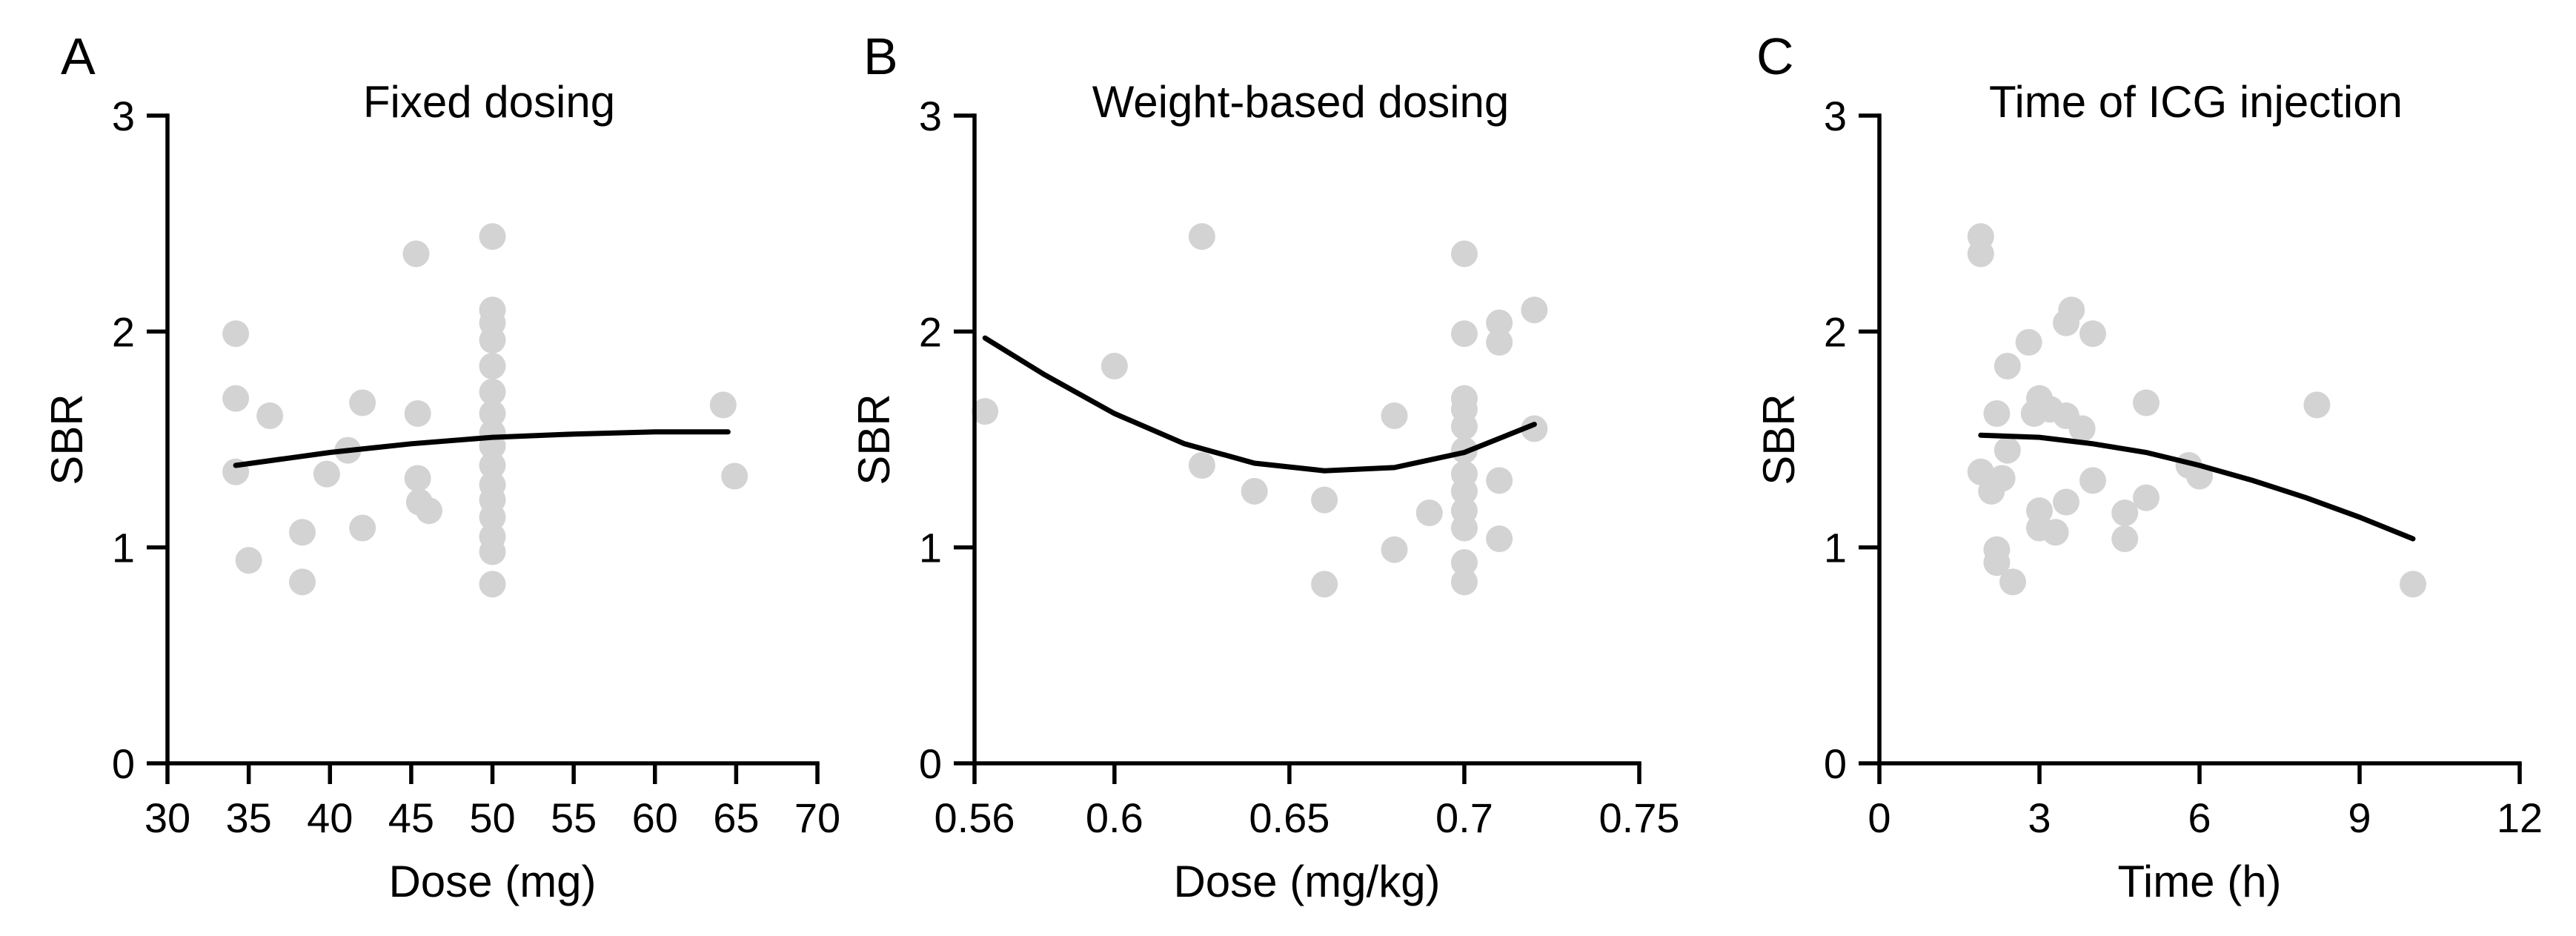  What do you see at coordinates (655, 818) in the screenshot?
I see `x-tick-label: 60` at bounding box center [655, 818].